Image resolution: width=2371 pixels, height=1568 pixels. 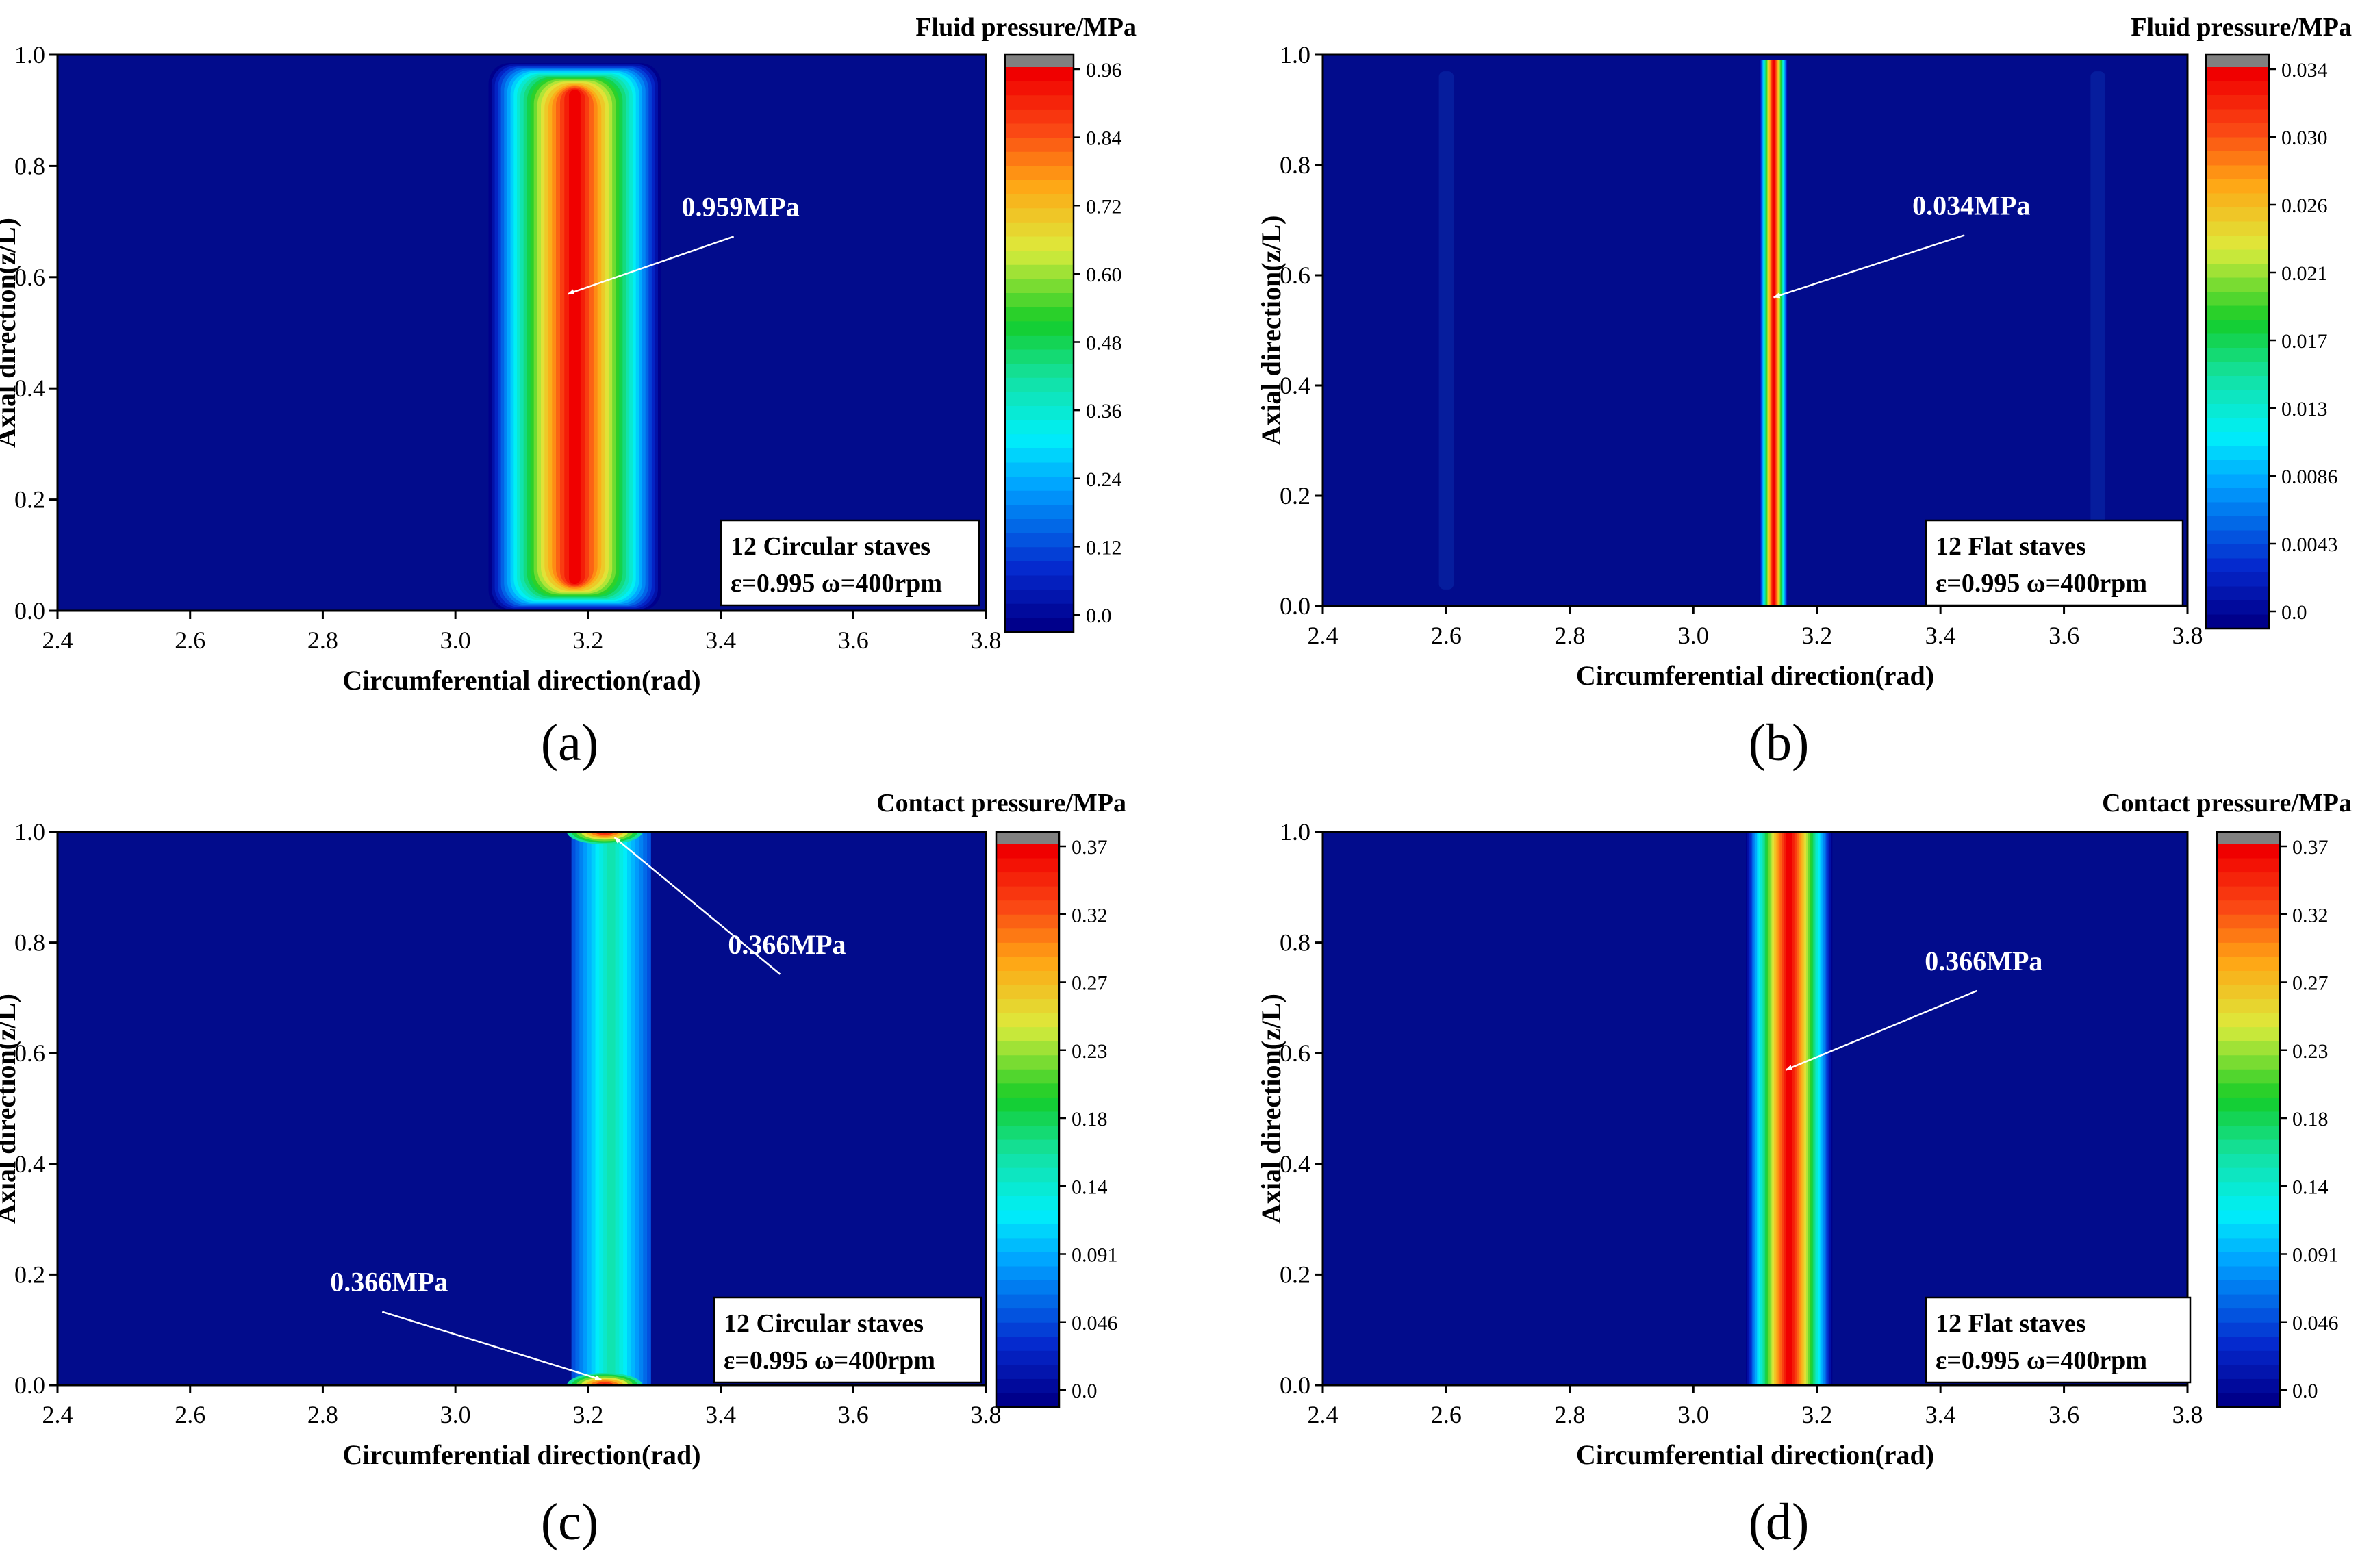 I want to click on colorbar-title: Fluid pressure/MPa, so click(x=2241, y=28).